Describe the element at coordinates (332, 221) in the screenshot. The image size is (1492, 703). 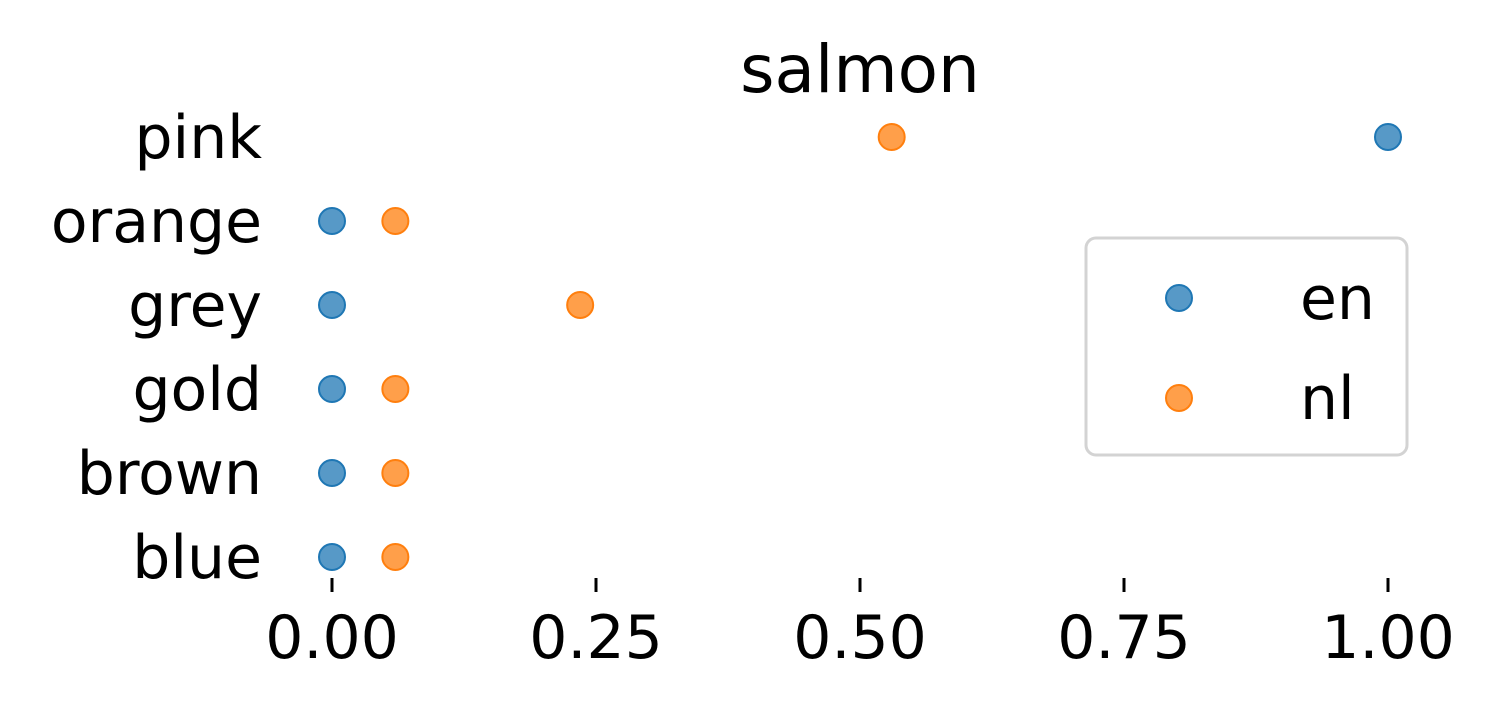
I see `point-en-orange` at that location.